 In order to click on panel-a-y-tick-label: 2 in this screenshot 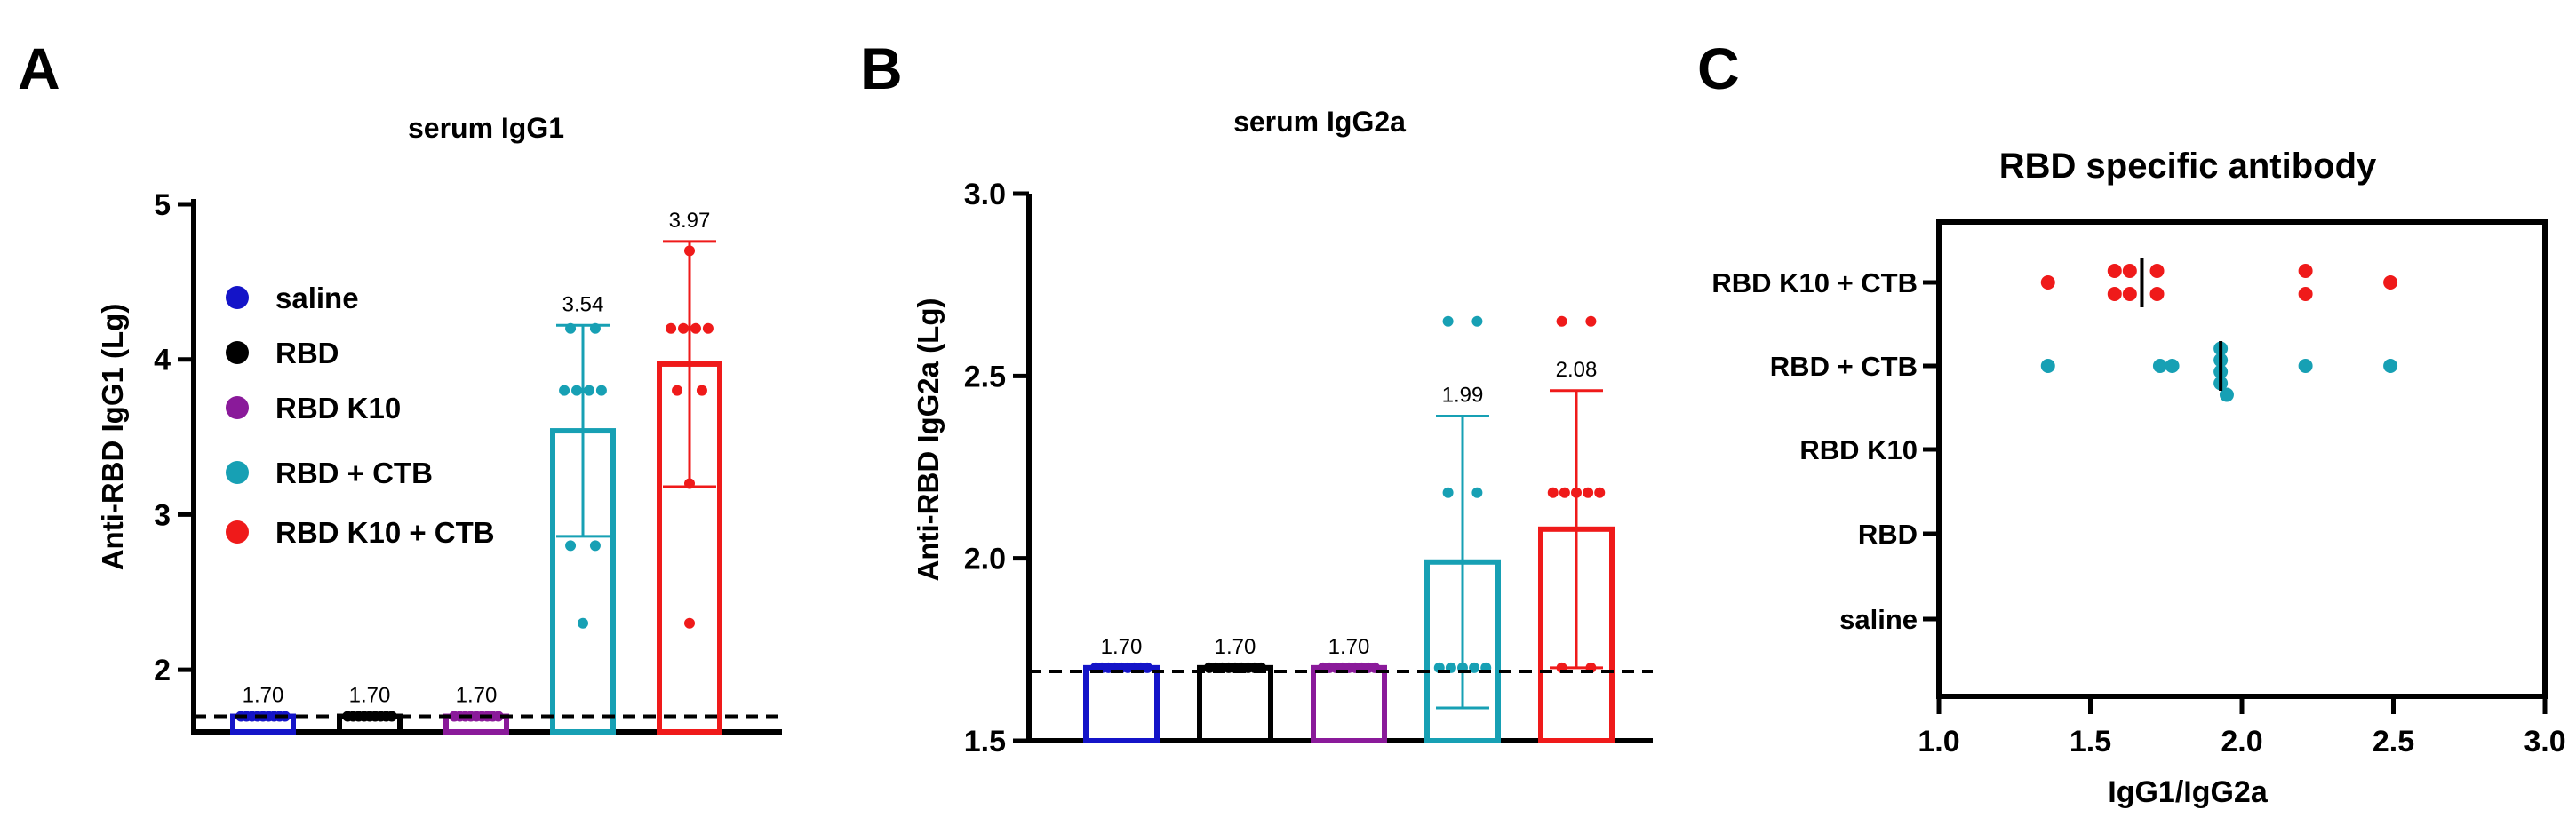, I will do `click(162, 670)`.